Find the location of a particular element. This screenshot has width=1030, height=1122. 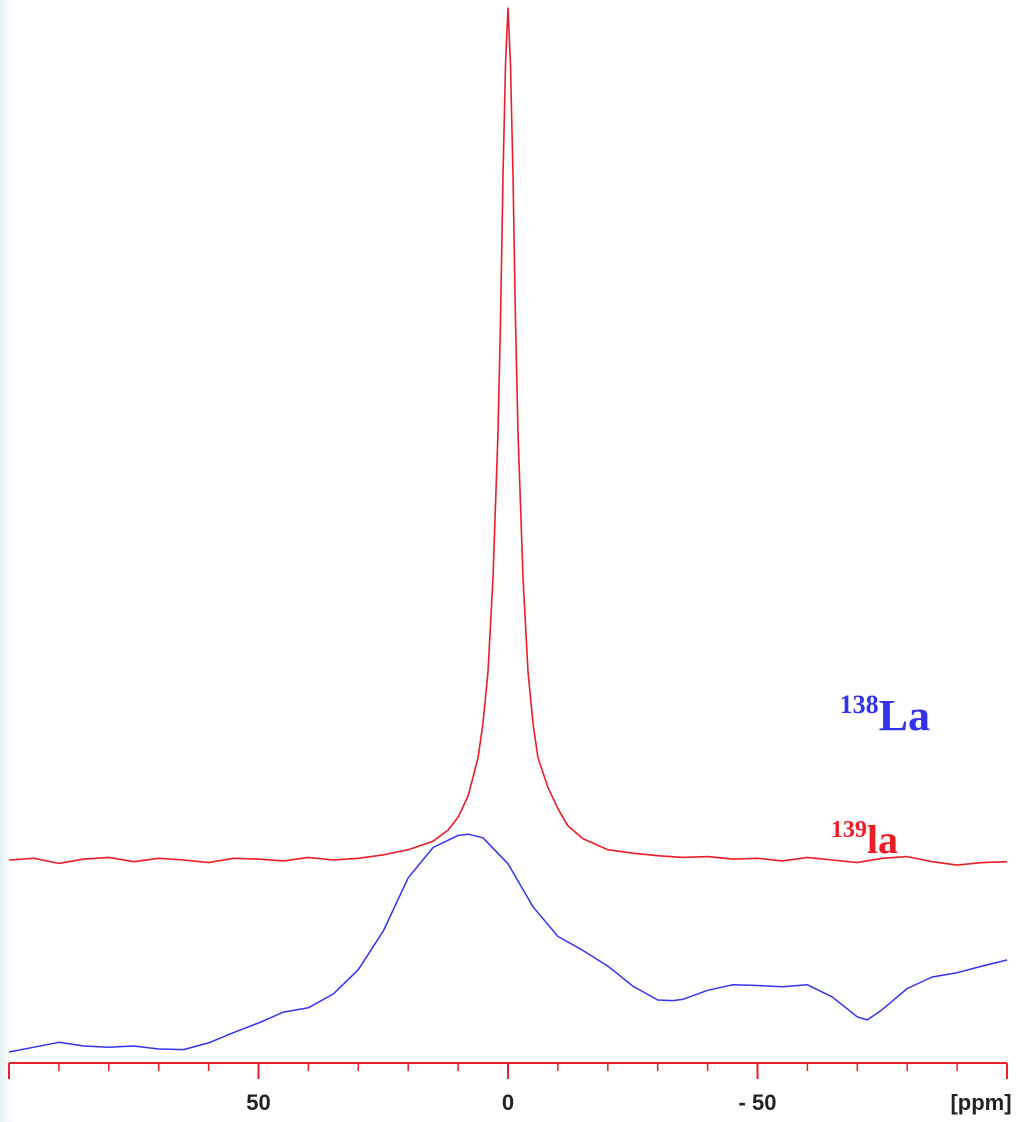

isotope-mass-138: 138 is located at coordinates (859, 704).